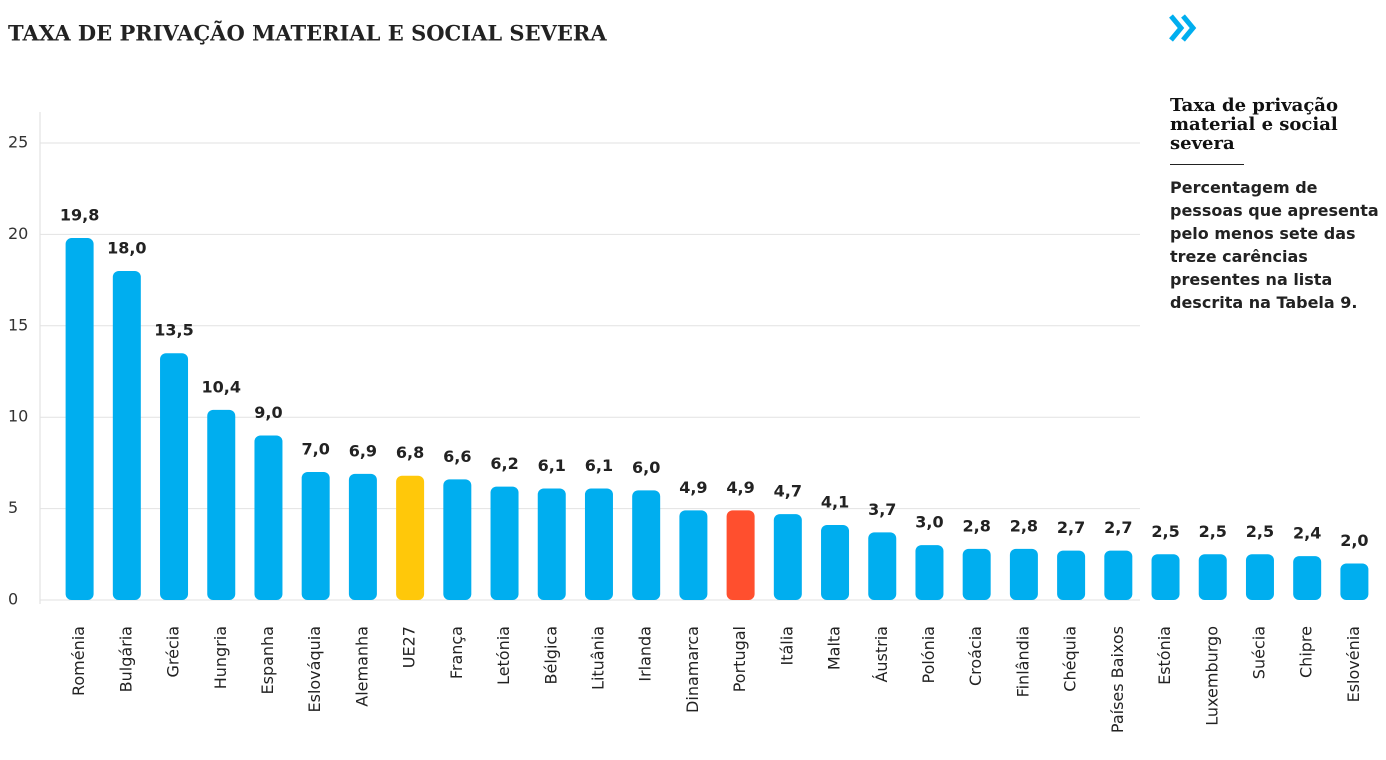 Image resolution: width=1386 pixels, height=760 pixels. I want to click on x-tick-label: Portugal, so click(739, 659).